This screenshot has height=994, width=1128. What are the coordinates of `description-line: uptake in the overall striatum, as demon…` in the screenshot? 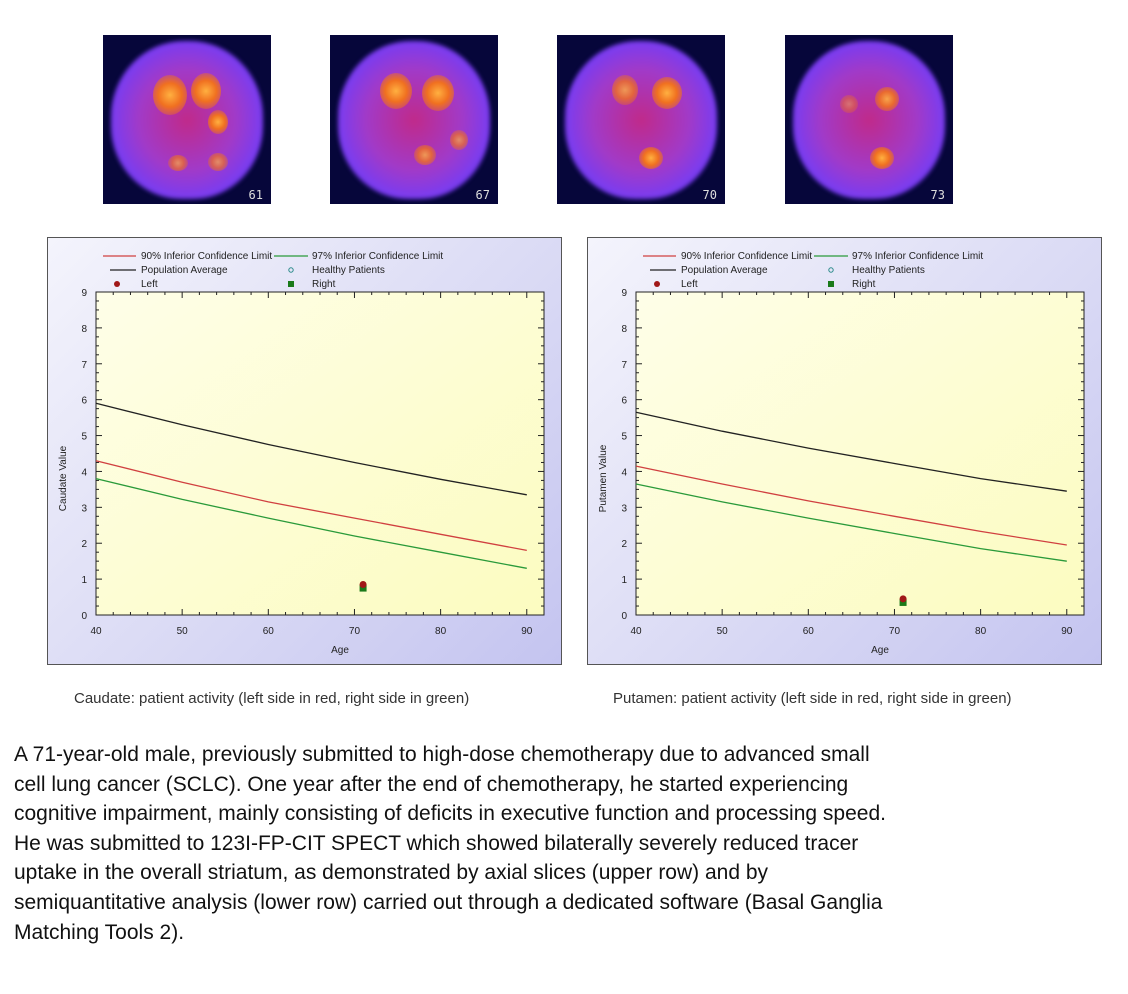 It's located at (391, 873).